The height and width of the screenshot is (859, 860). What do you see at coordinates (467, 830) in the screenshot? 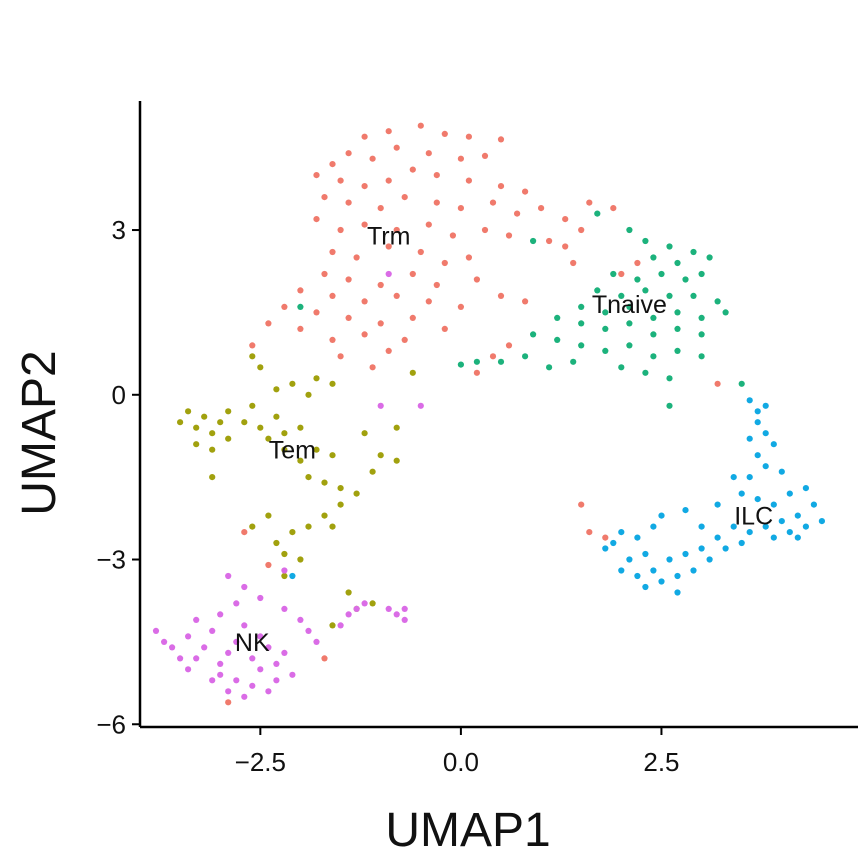
I see `x-axis-title: UMAP1` at bounding box center [467, 830].